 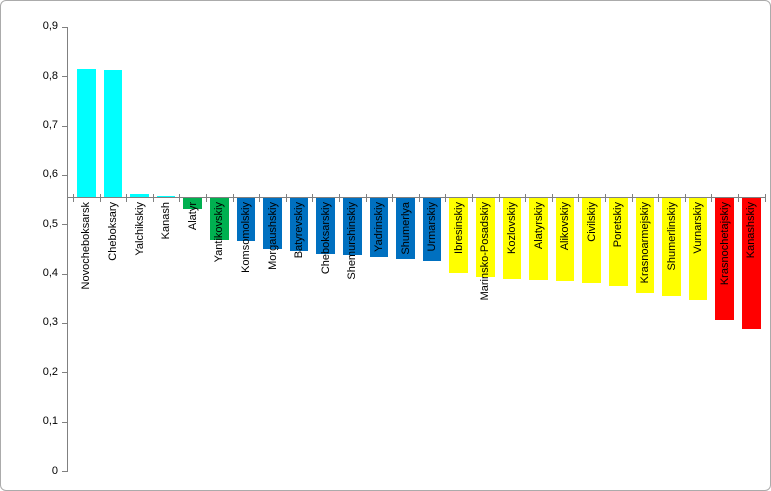 What do you see at coordinates (50, 174) in the screenshot?
I see `y-axis-tick-label: 0,6` at bounding box center [50, 174].